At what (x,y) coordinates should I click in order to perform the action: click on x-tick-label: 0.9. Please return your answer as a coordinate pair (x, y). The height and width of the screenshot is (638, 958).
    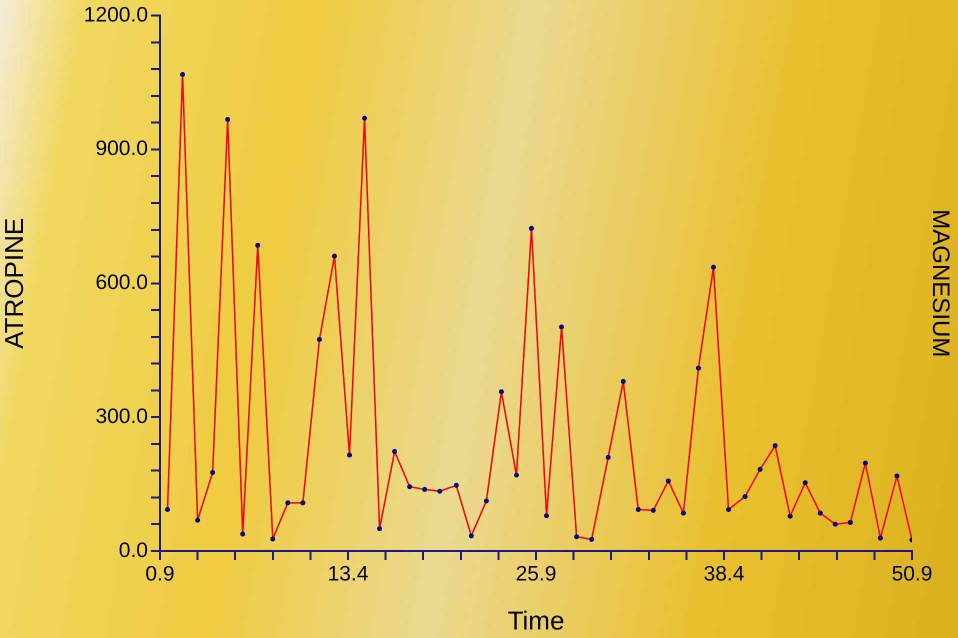
    Looking at the image, I should click on (160, 574).